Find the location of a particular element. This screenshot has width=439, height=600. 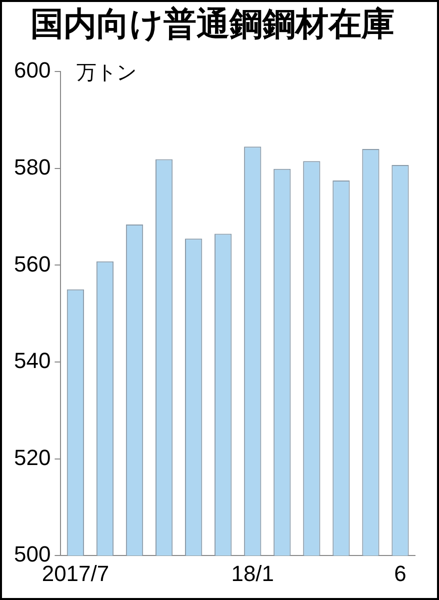

y-tick-label: 560 is located at coordinates (32, 263).